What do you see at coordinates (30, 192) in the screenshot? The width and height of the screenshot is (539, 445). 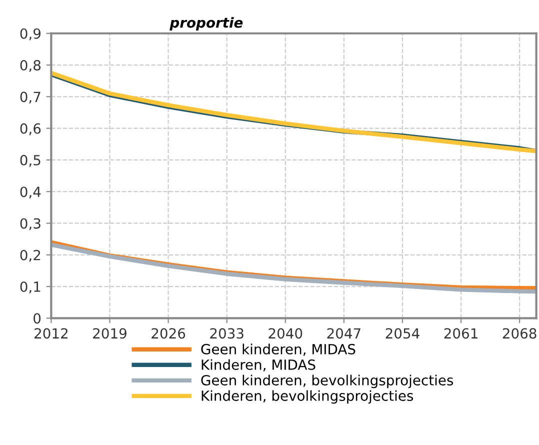 I see `y-tick-label: 0,4` at bounding box center [30, 192].